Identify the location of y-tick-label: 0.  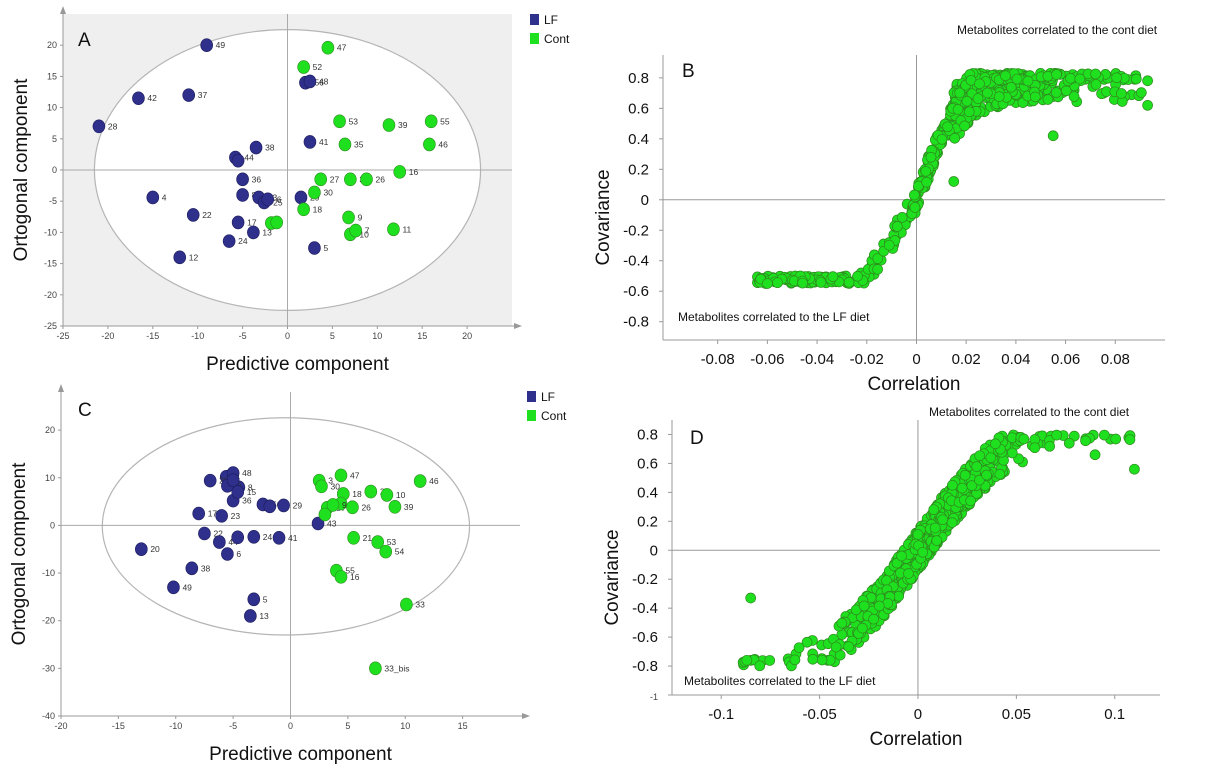
(645, 200).